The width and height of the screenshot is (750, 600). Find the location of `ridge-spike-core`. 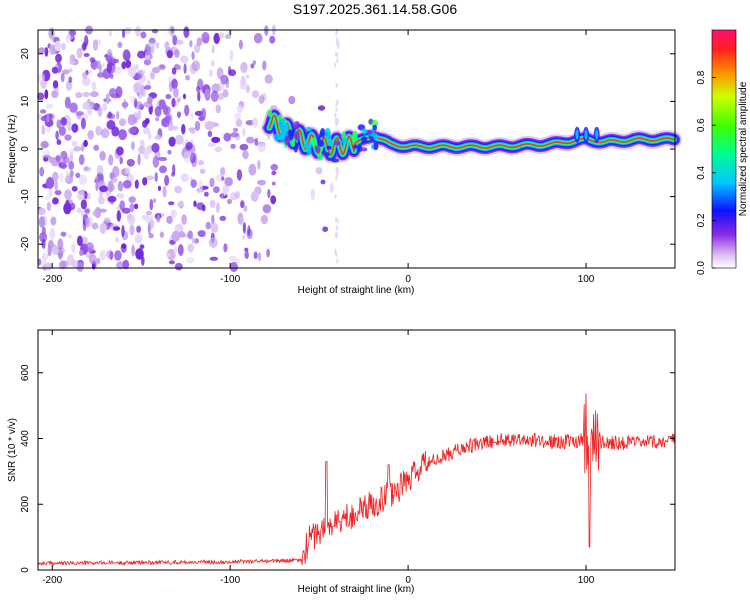

ridge-spike-core is located at coordinates (577, 134).